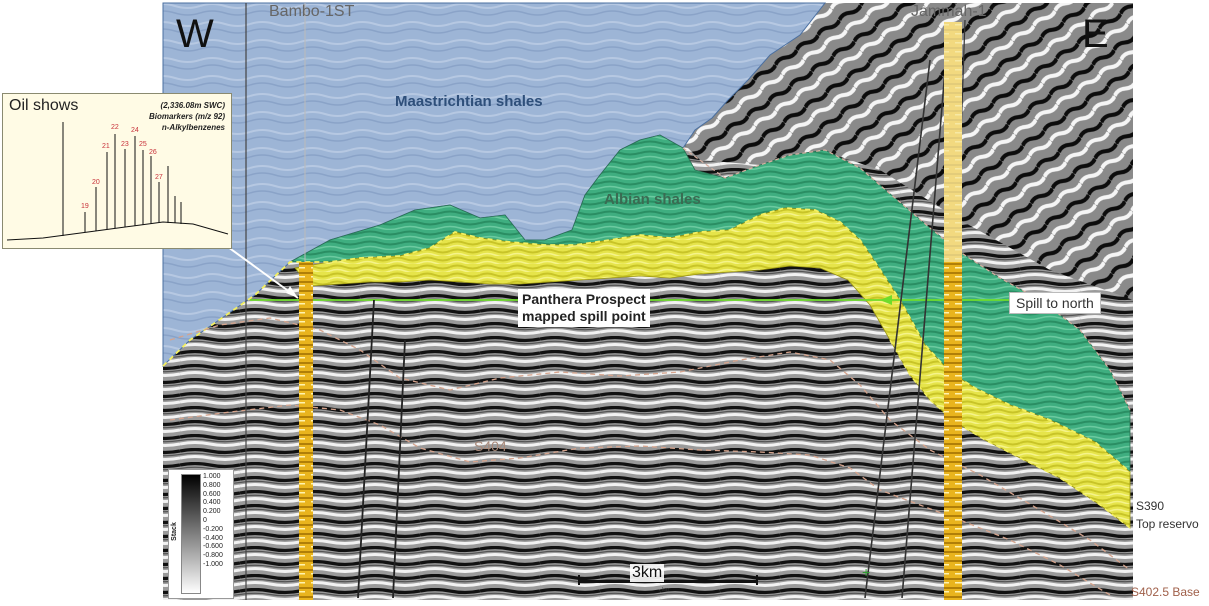 The image size is (1209, 606). What do you see at coordinates (159, 177) in the screenshot?
I see `peak-label: 27` at bounding box center [159, 177].